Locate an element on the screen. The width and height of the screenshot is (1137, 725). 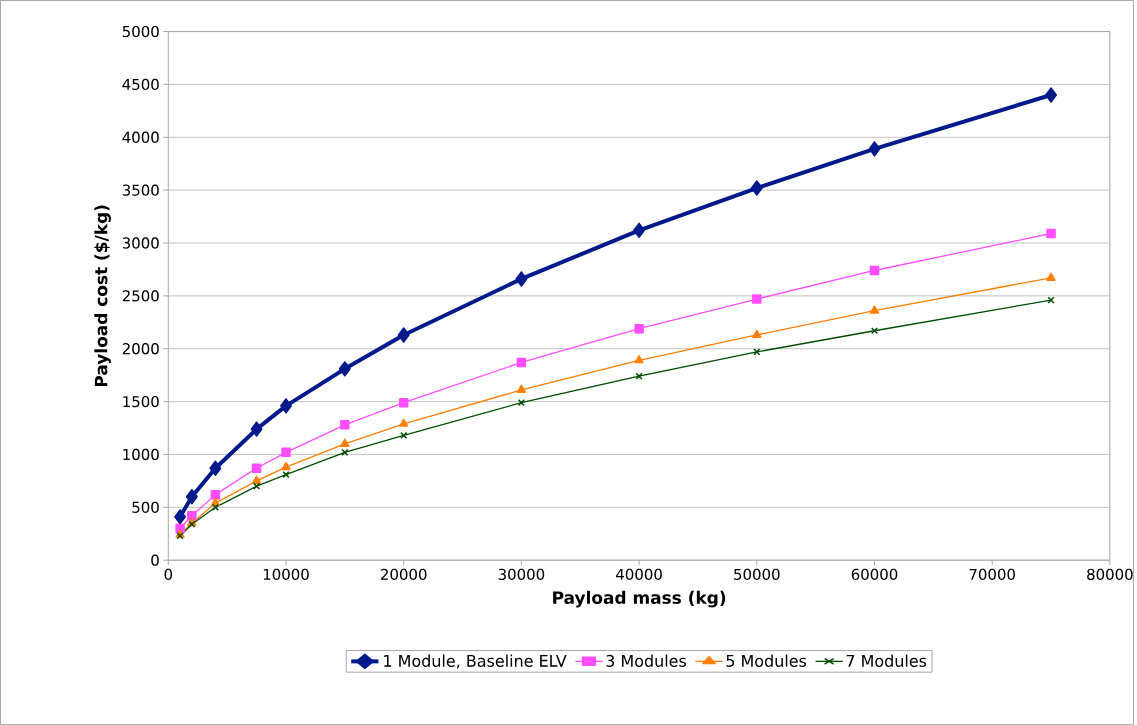
x-tick-label: 70000 is located at coordinates (992, 574).